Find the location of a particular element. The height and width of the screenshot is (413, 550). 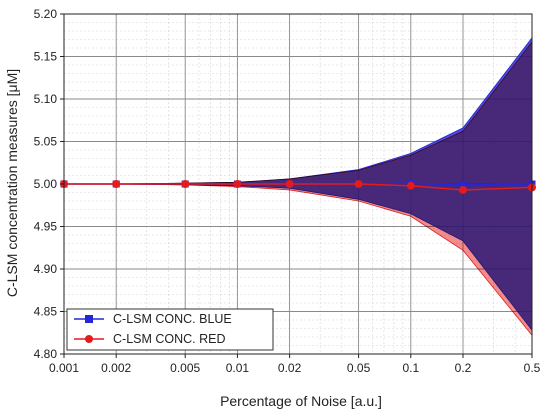

legend-box is located at coordinates (170, 329).